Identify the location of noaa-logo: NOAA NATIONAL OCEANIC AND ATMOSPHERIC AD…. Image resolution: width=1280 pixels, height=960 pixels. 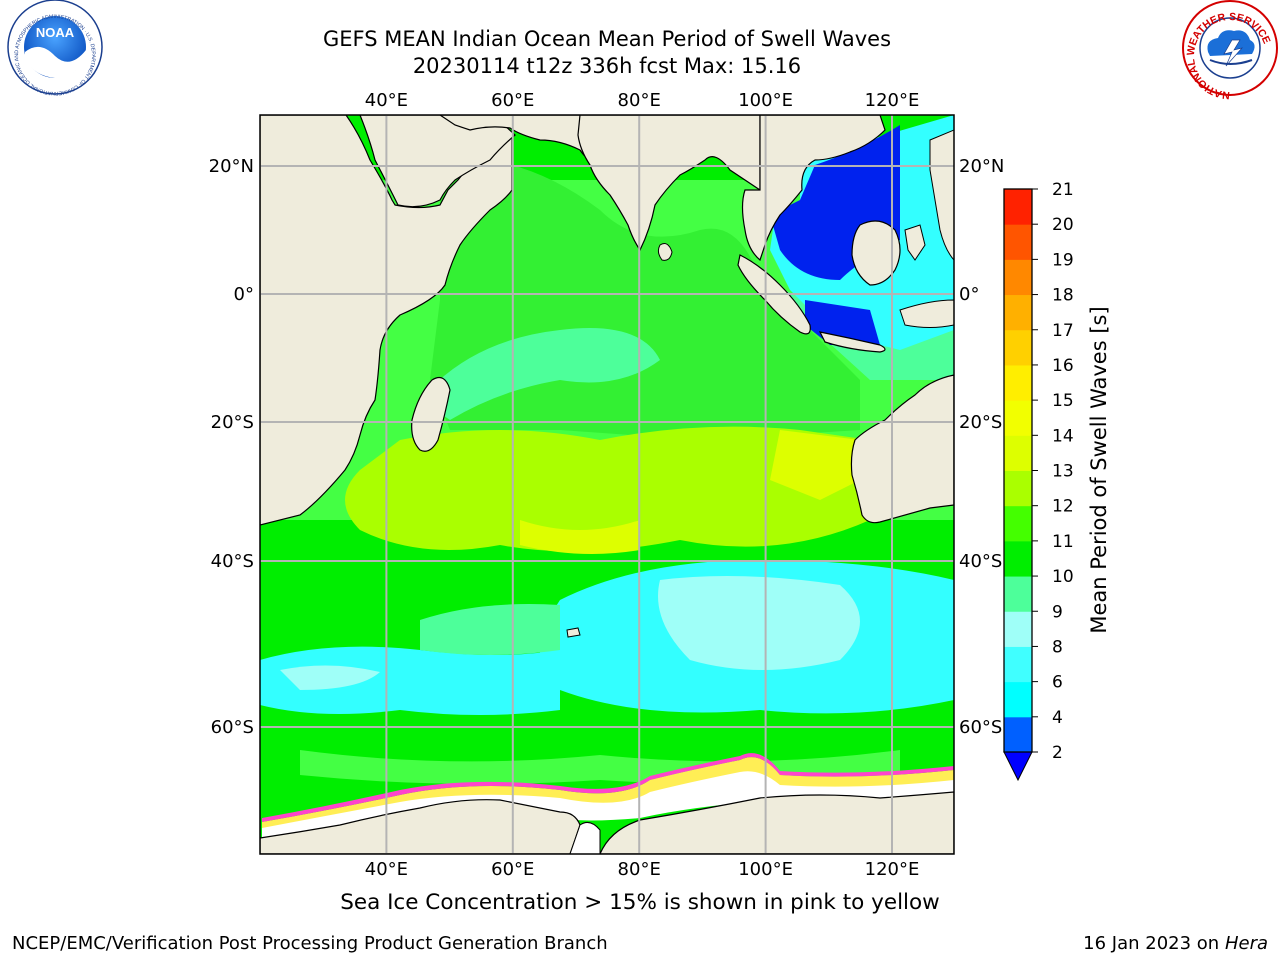
(51, 48).